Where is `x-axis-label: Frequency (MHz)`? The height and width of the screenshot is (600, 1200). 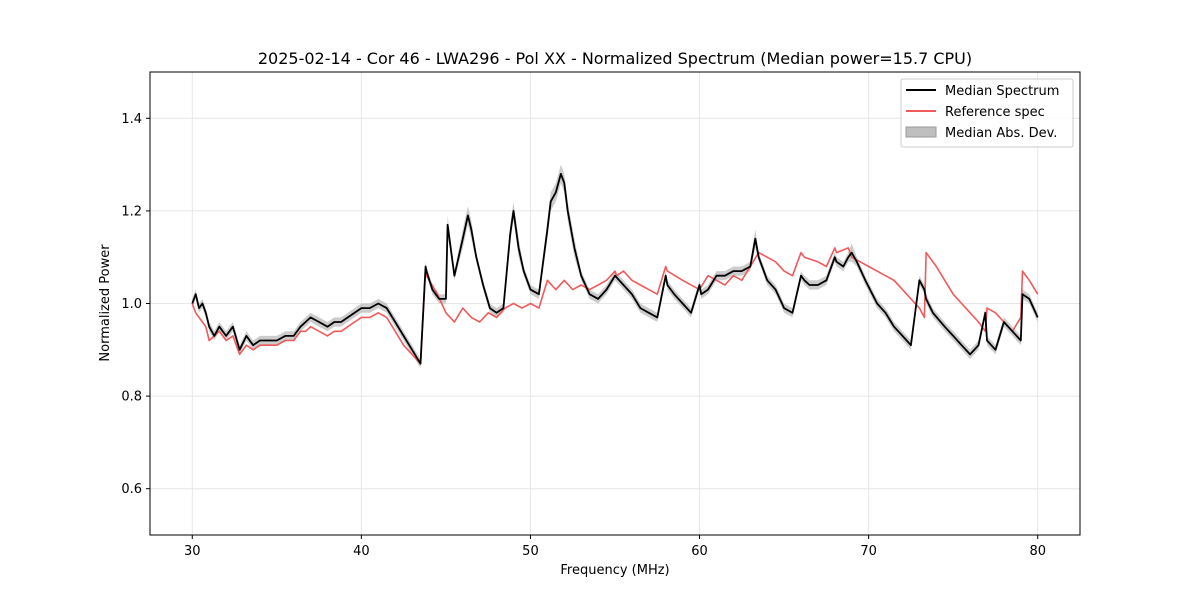 x-axis-label: Frequency (MHz) is located at coordinates (614, 570).